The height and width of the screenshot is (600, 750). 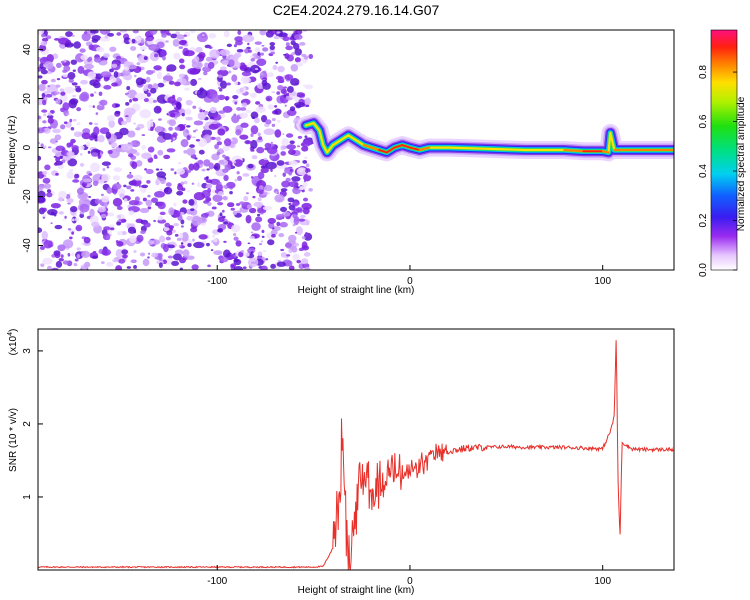 What do you see at coordinates (176, 150) in the screenshot?
I see `noise-dots` at bounding box center [176, 150].